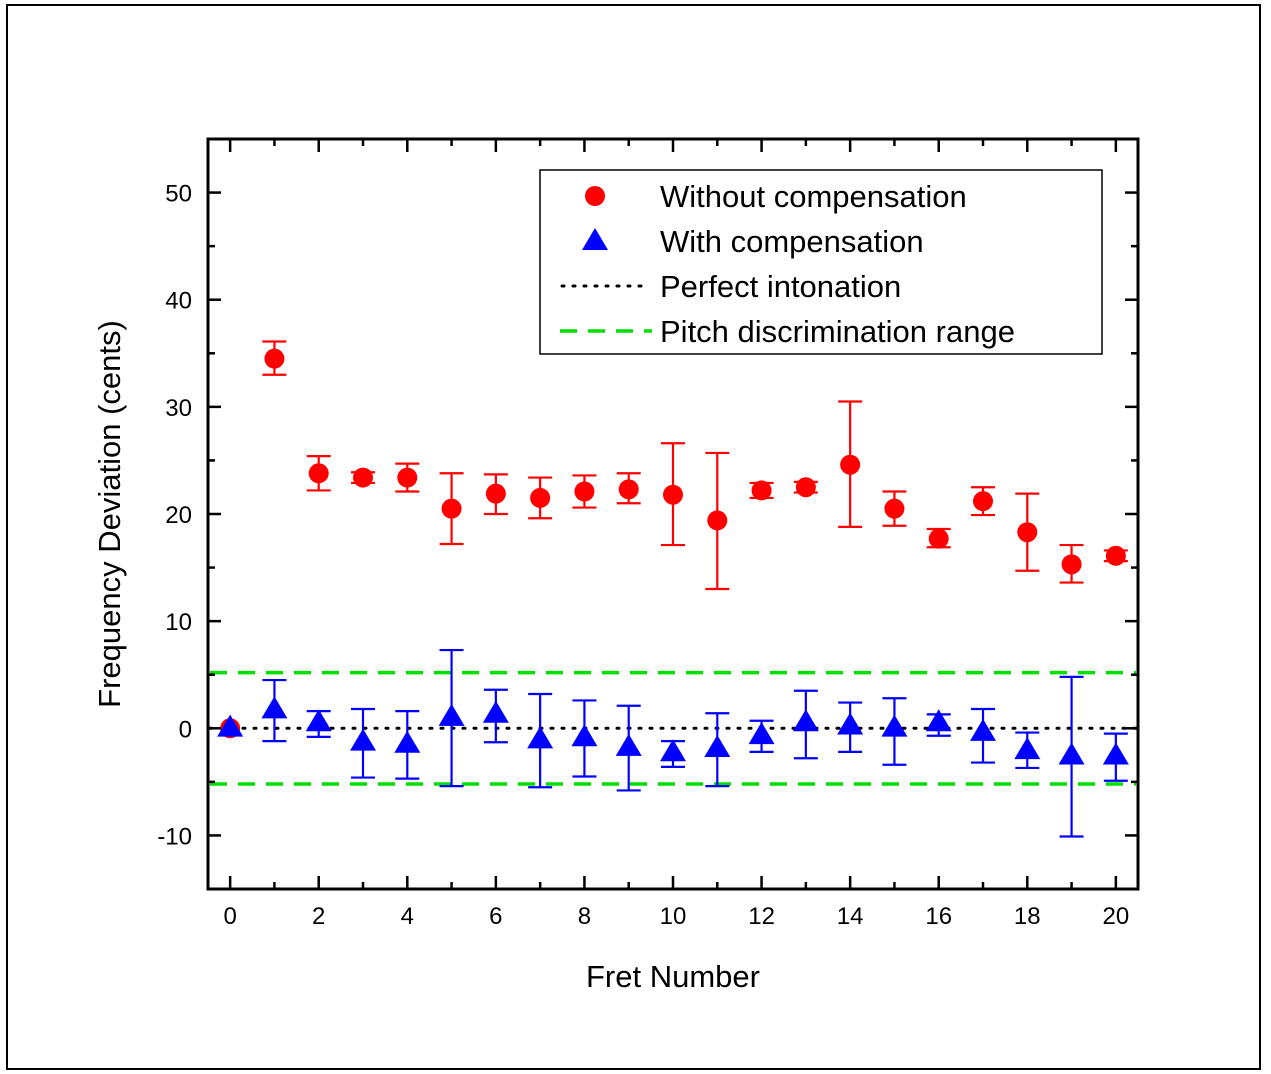  Describe the element at coordinates (178, 194) in the screenshot. I see `y-tick-label: 50` at that location.